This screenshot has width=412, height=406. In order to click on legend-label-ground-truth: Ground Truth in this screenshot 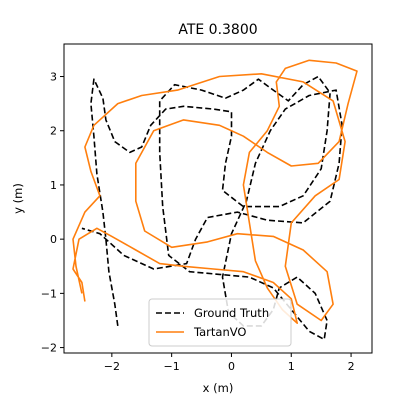, I will do `click(231, 313)`.